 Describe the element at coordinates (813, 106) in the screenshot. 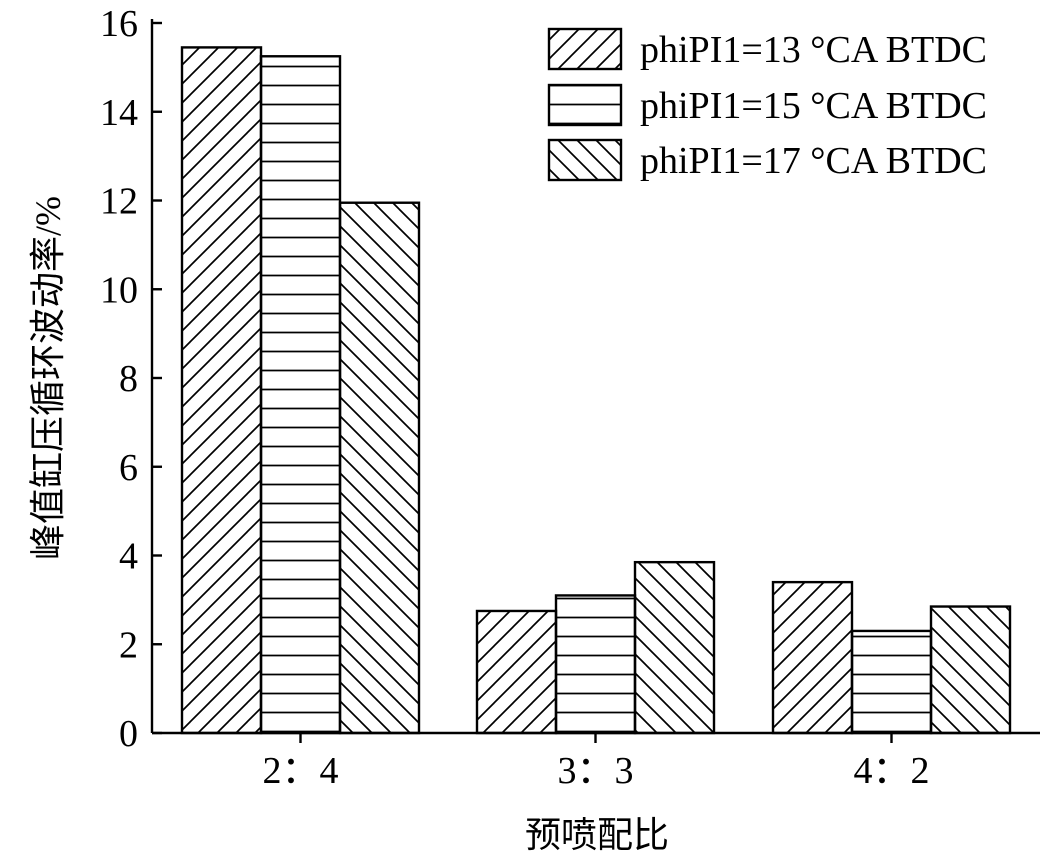

I see `legend-label-series-2: phiPI1=15 °CA BTDC` at that location.